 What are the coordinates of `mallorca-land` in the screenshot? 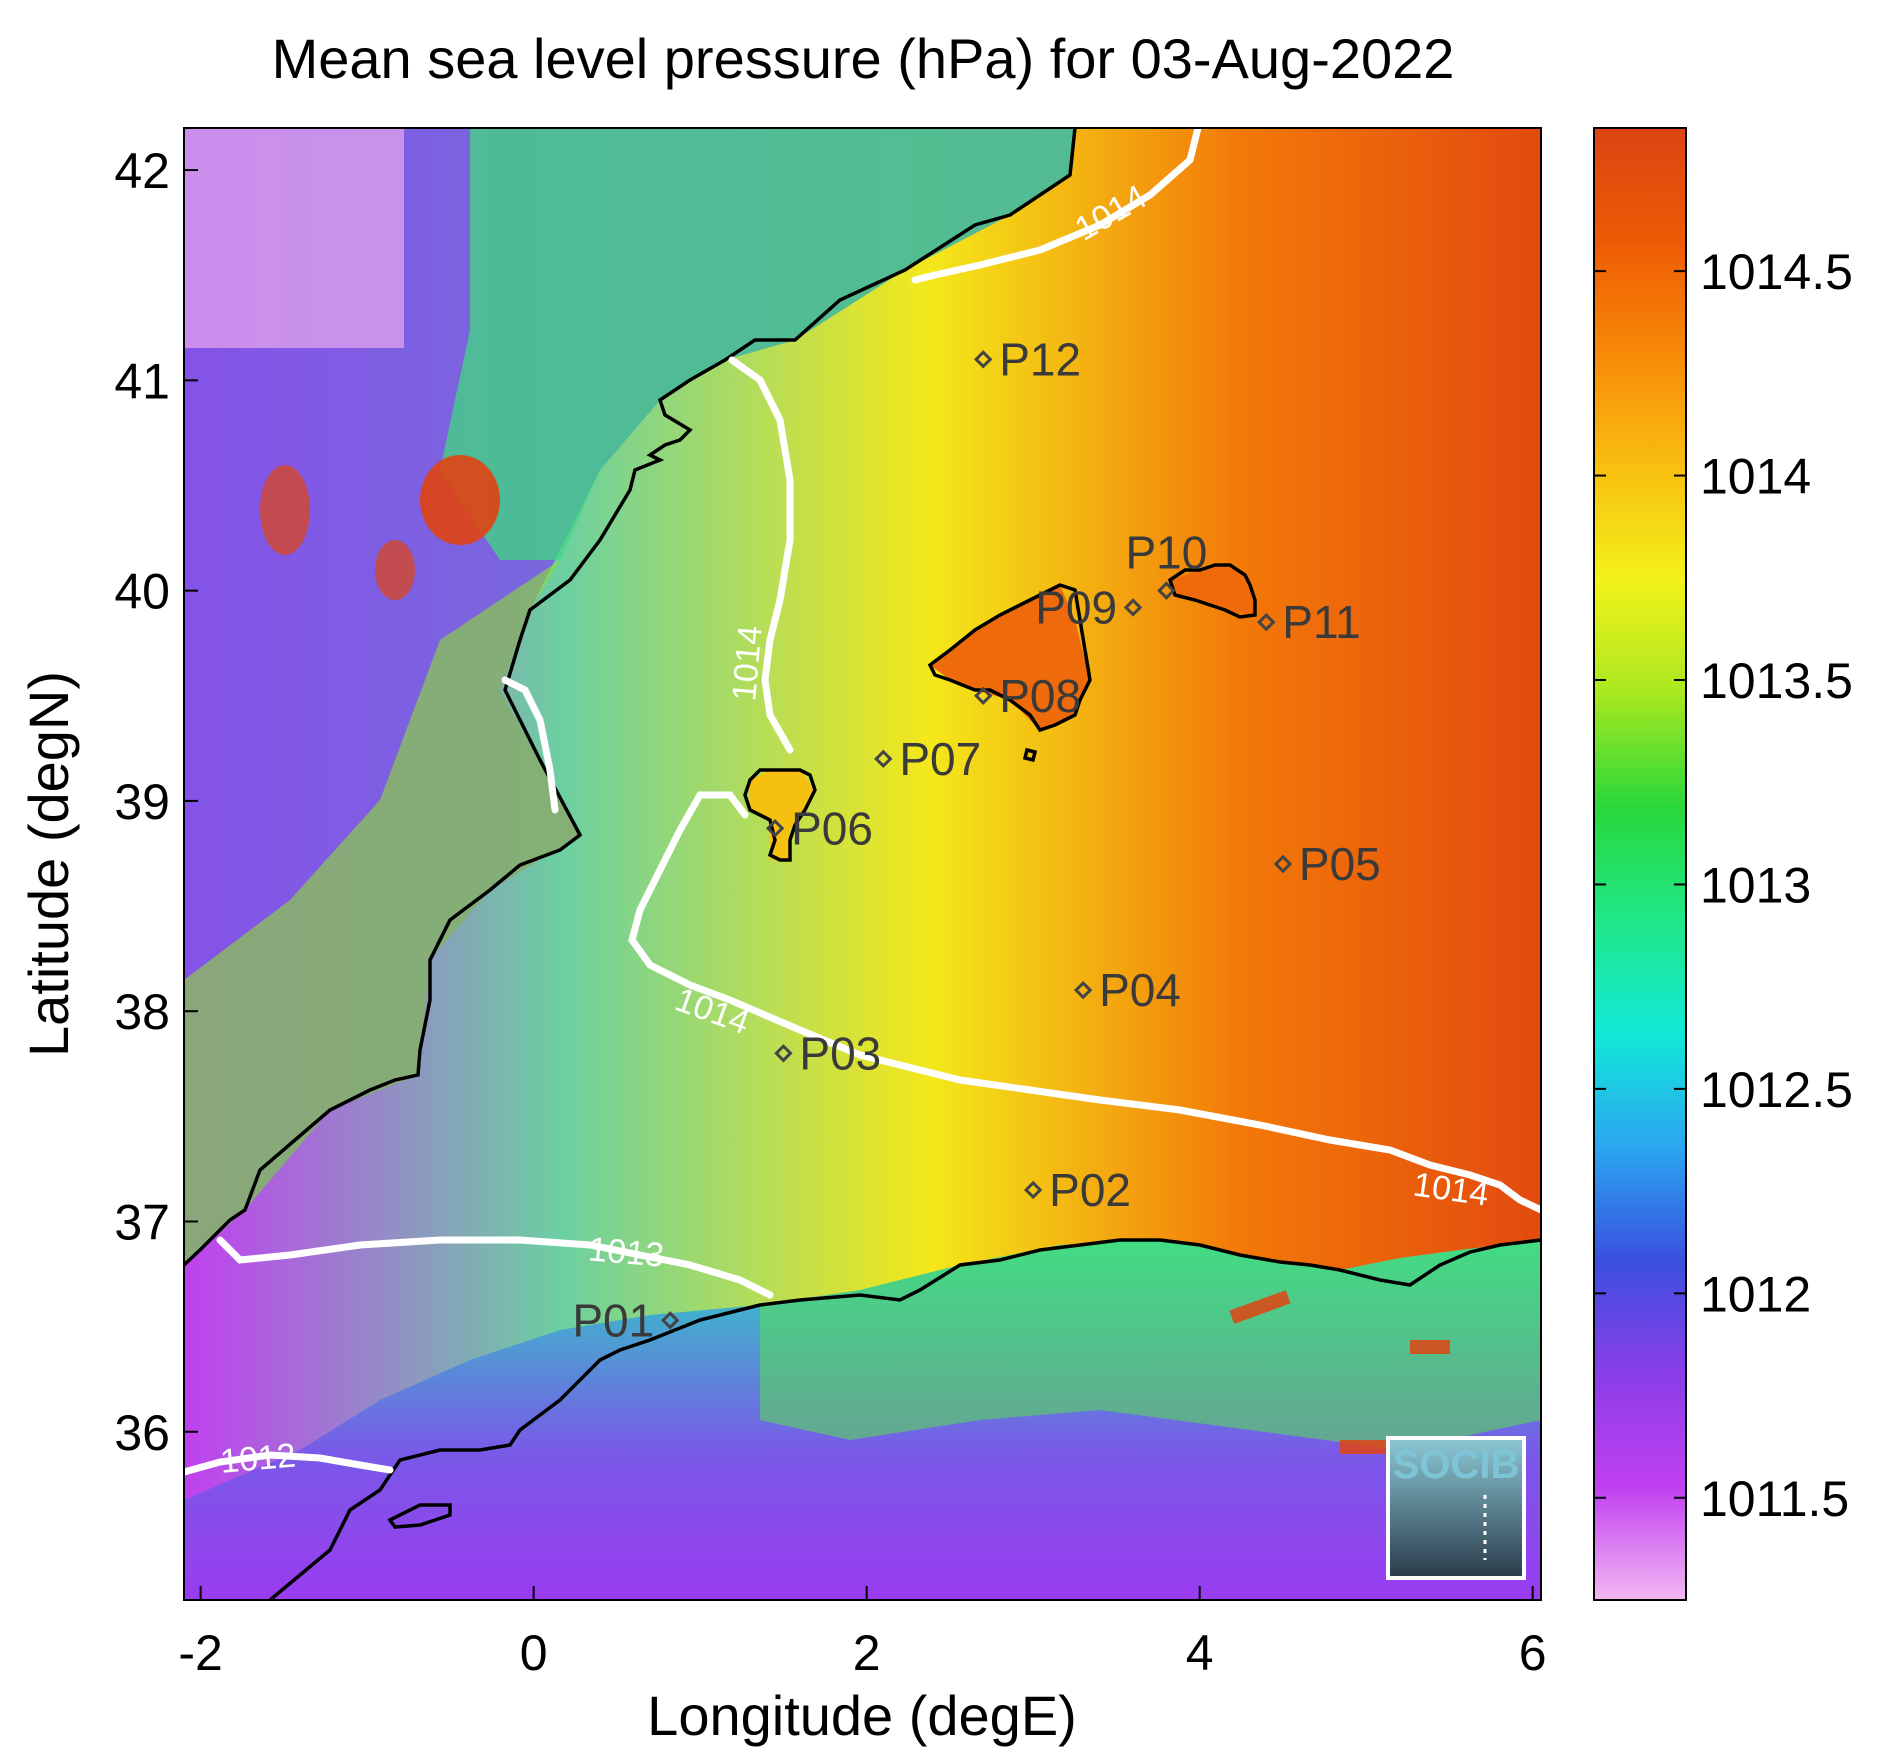 It's located at (1010, 657).